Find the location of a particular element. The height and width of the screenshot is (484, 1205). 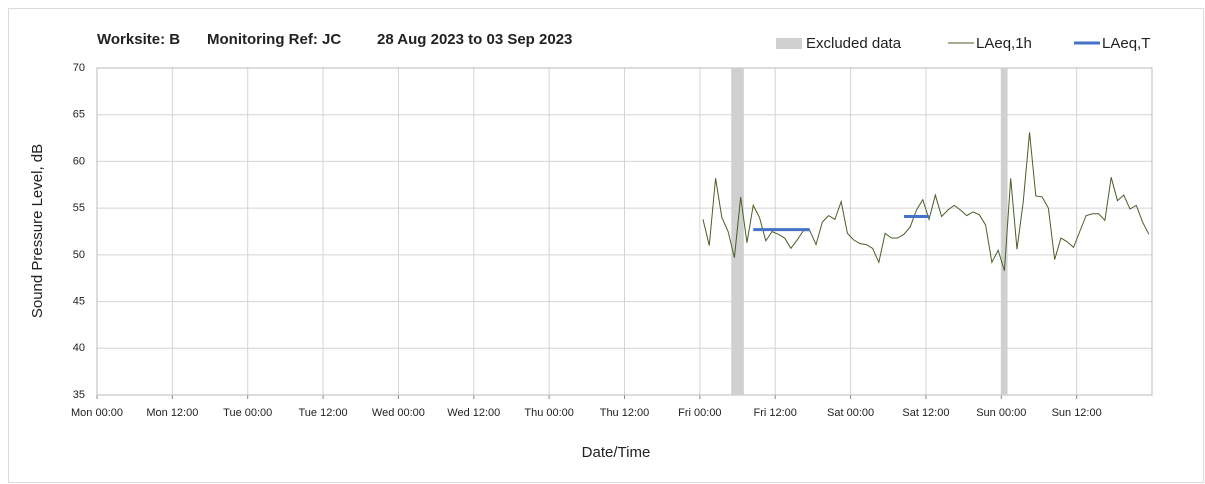

x-tick-label: Fri 12:00 is located at coordinates (775, 413).